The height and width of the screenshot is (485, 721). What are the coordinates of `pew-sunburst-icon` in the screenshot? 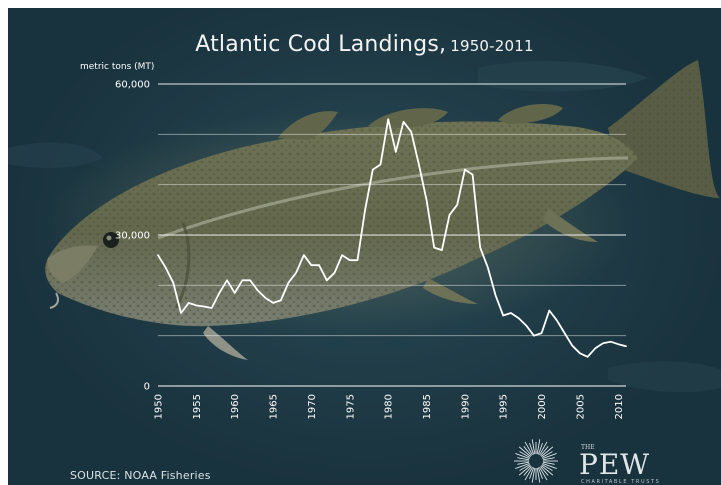 It's located at (536, 461).